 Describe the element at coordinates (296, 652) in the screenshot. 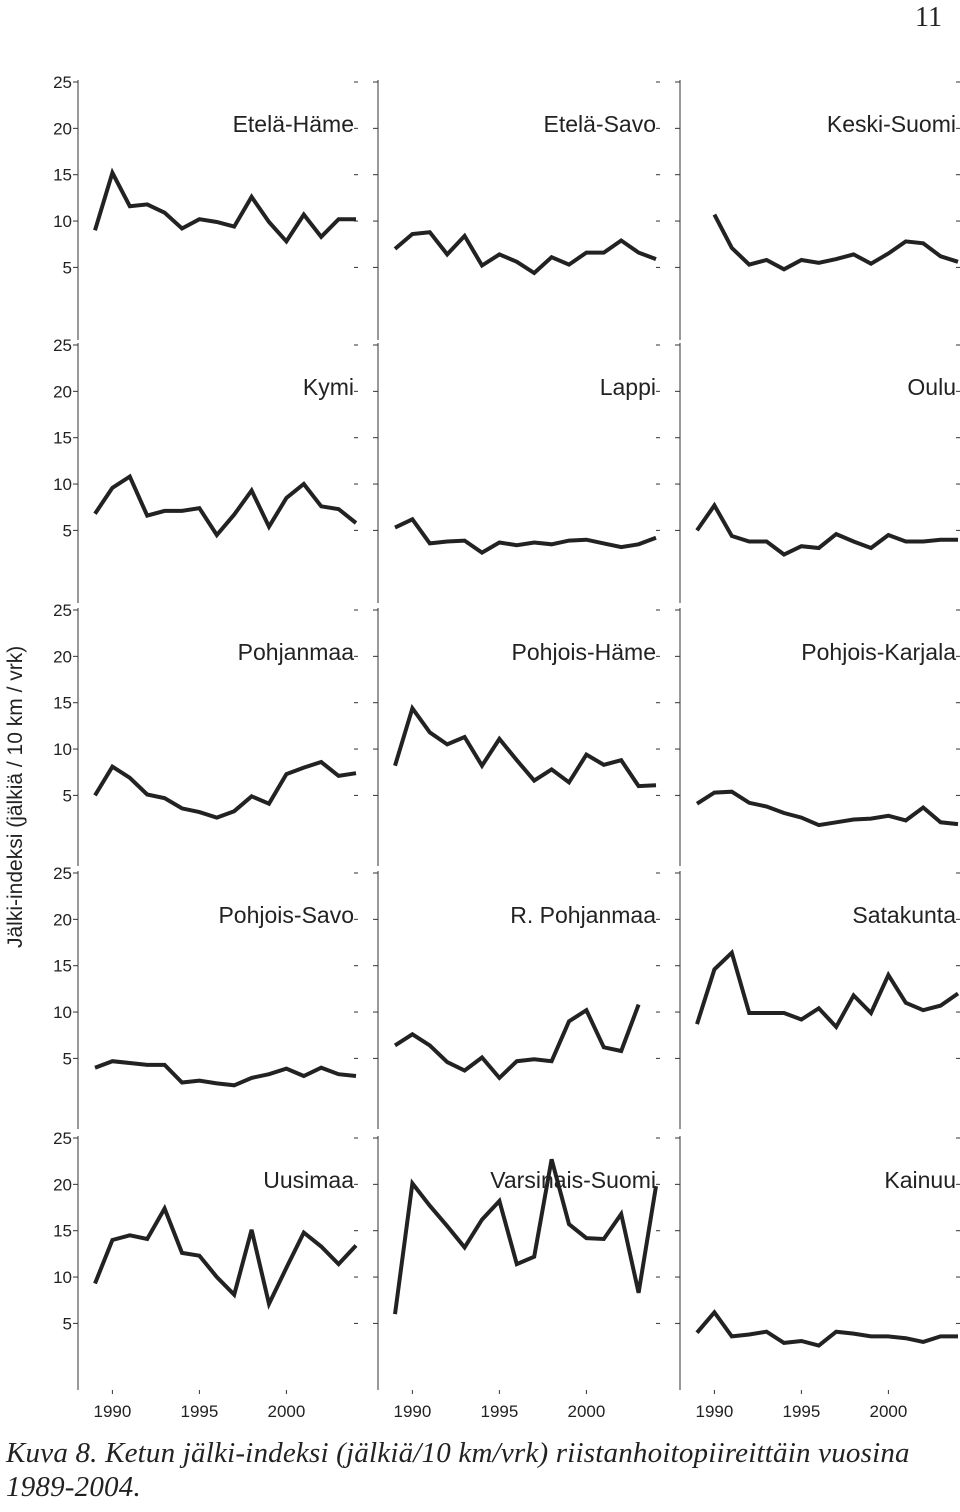

I see `panel-title: Pohjanmaa` at that location.